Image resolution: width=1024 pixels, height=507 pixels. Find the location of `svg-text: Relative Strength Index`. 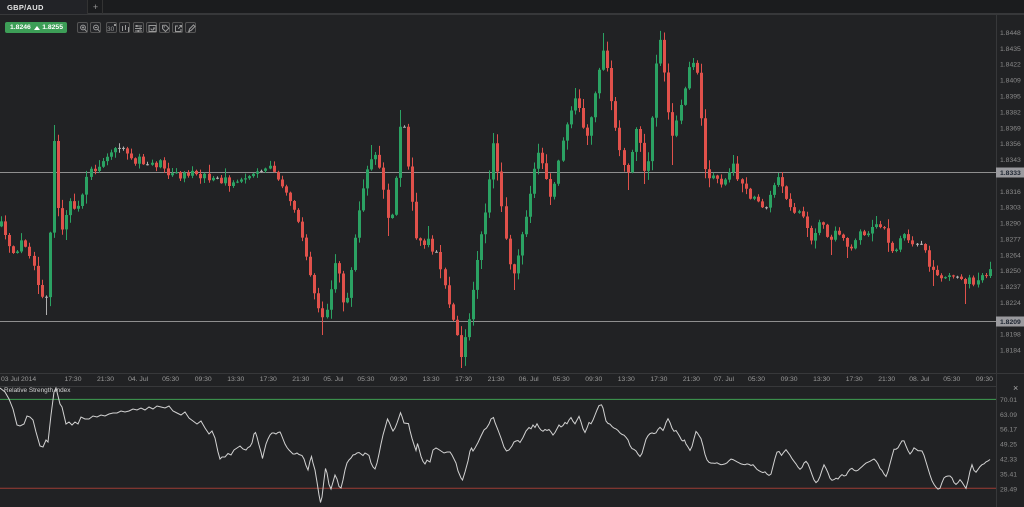

svg-text: Relative Strength Index is located at coordinates (37, 390).